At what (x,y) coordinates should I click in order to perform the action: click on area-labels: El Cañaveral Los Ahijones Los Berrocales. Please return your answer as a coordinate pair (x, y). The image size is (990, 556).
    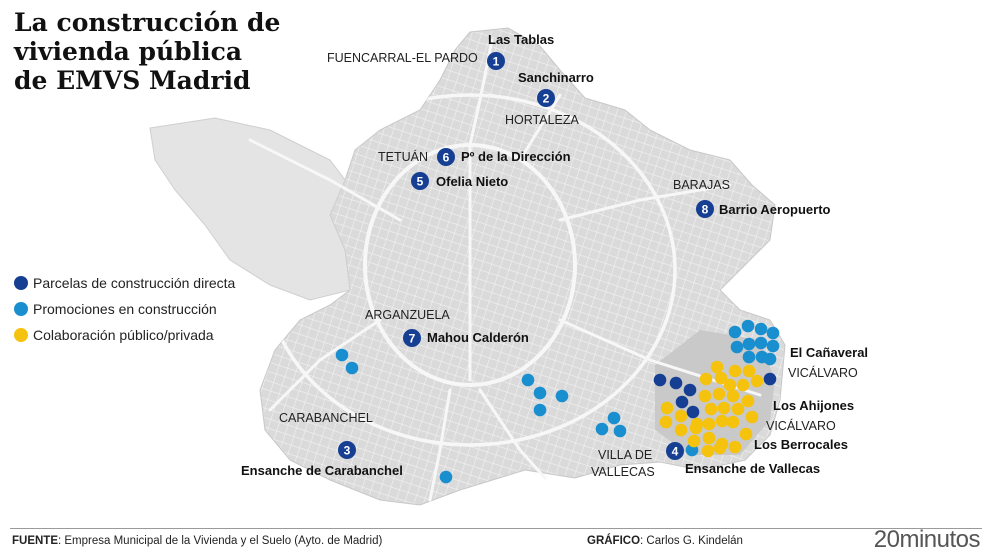
    Looking at the image, I should click on (811, 398).